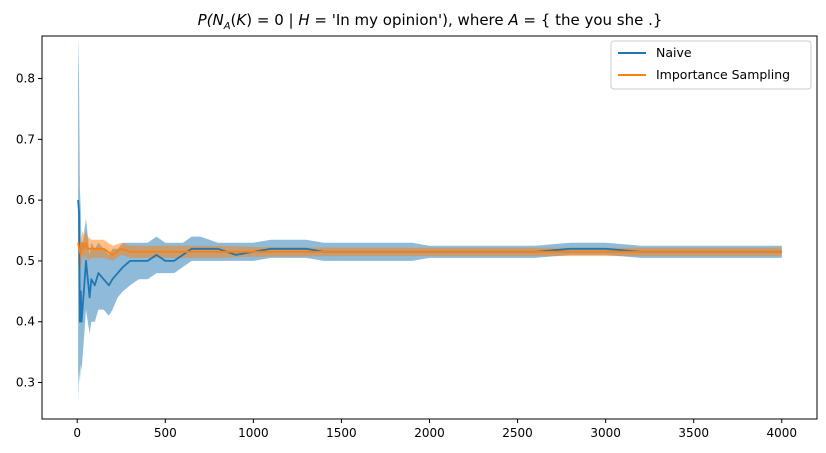 The height and width of the screenshot is (453, 826). What do you see at coordinates (25, 139) in the screenshot?
I see `y-tick-label: 0.7` at bounding box center [25, 139].